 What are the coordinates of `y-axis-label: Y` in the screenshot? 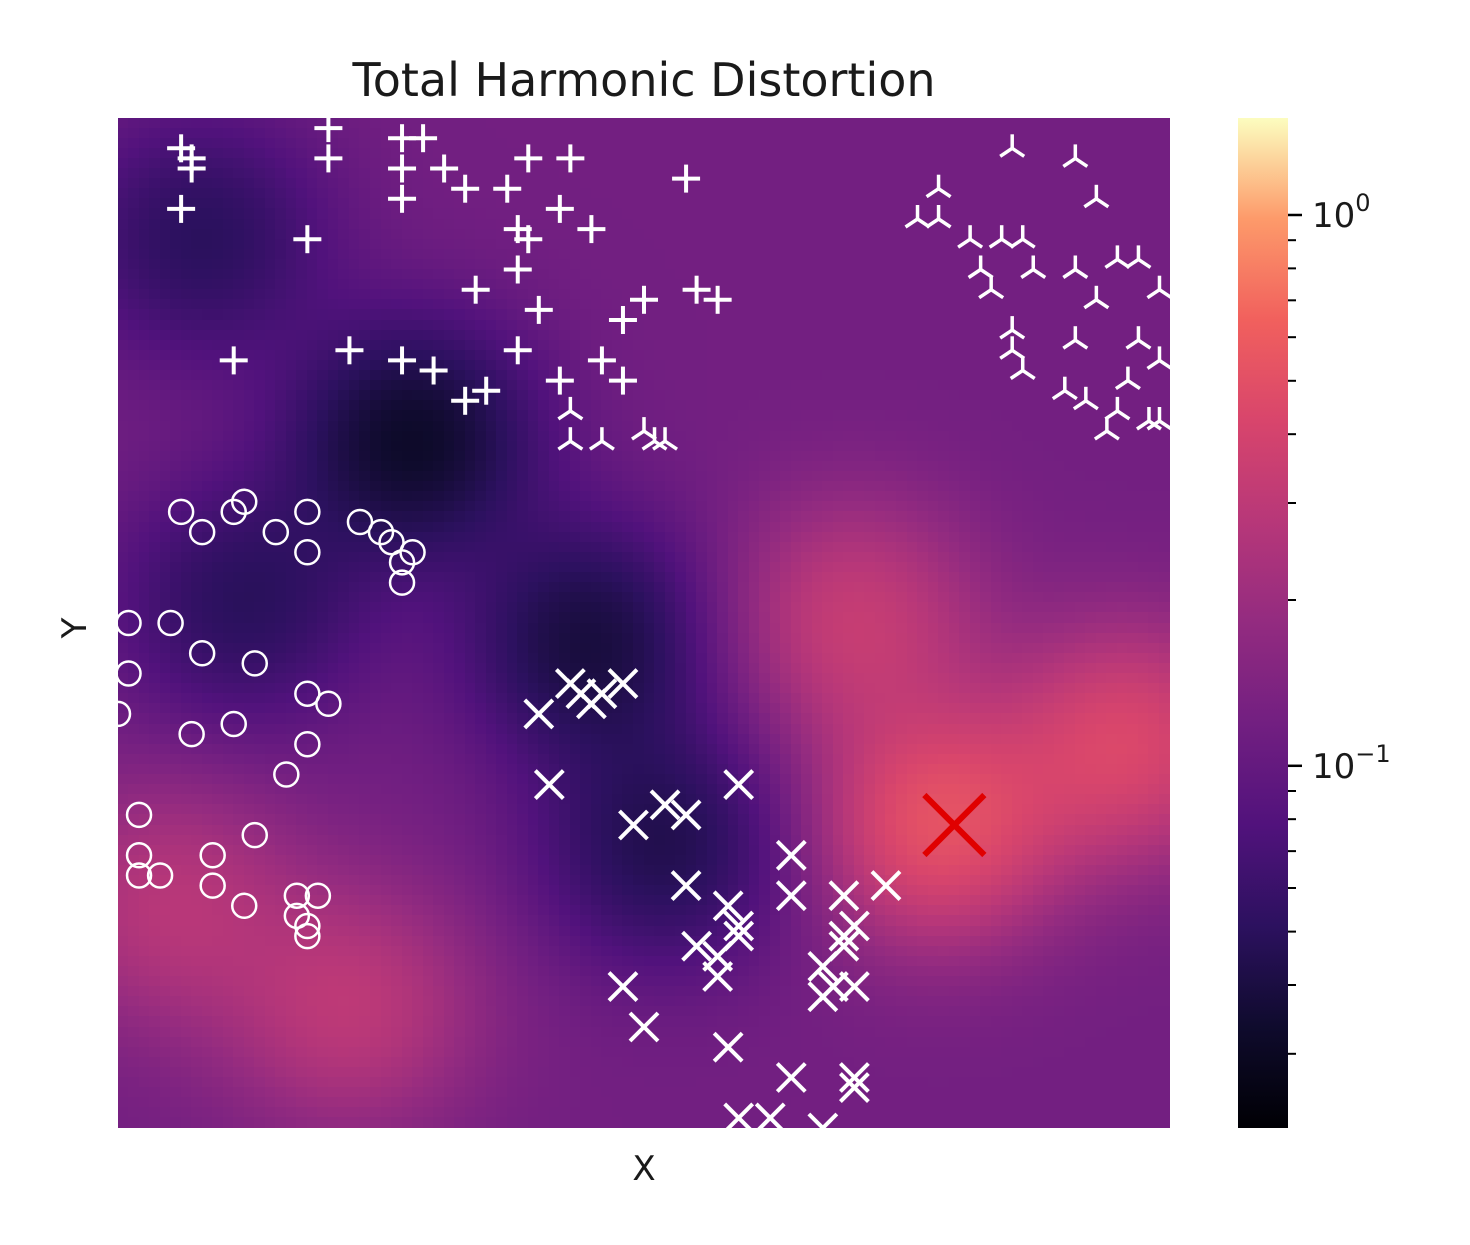 It's located at (75, 628).